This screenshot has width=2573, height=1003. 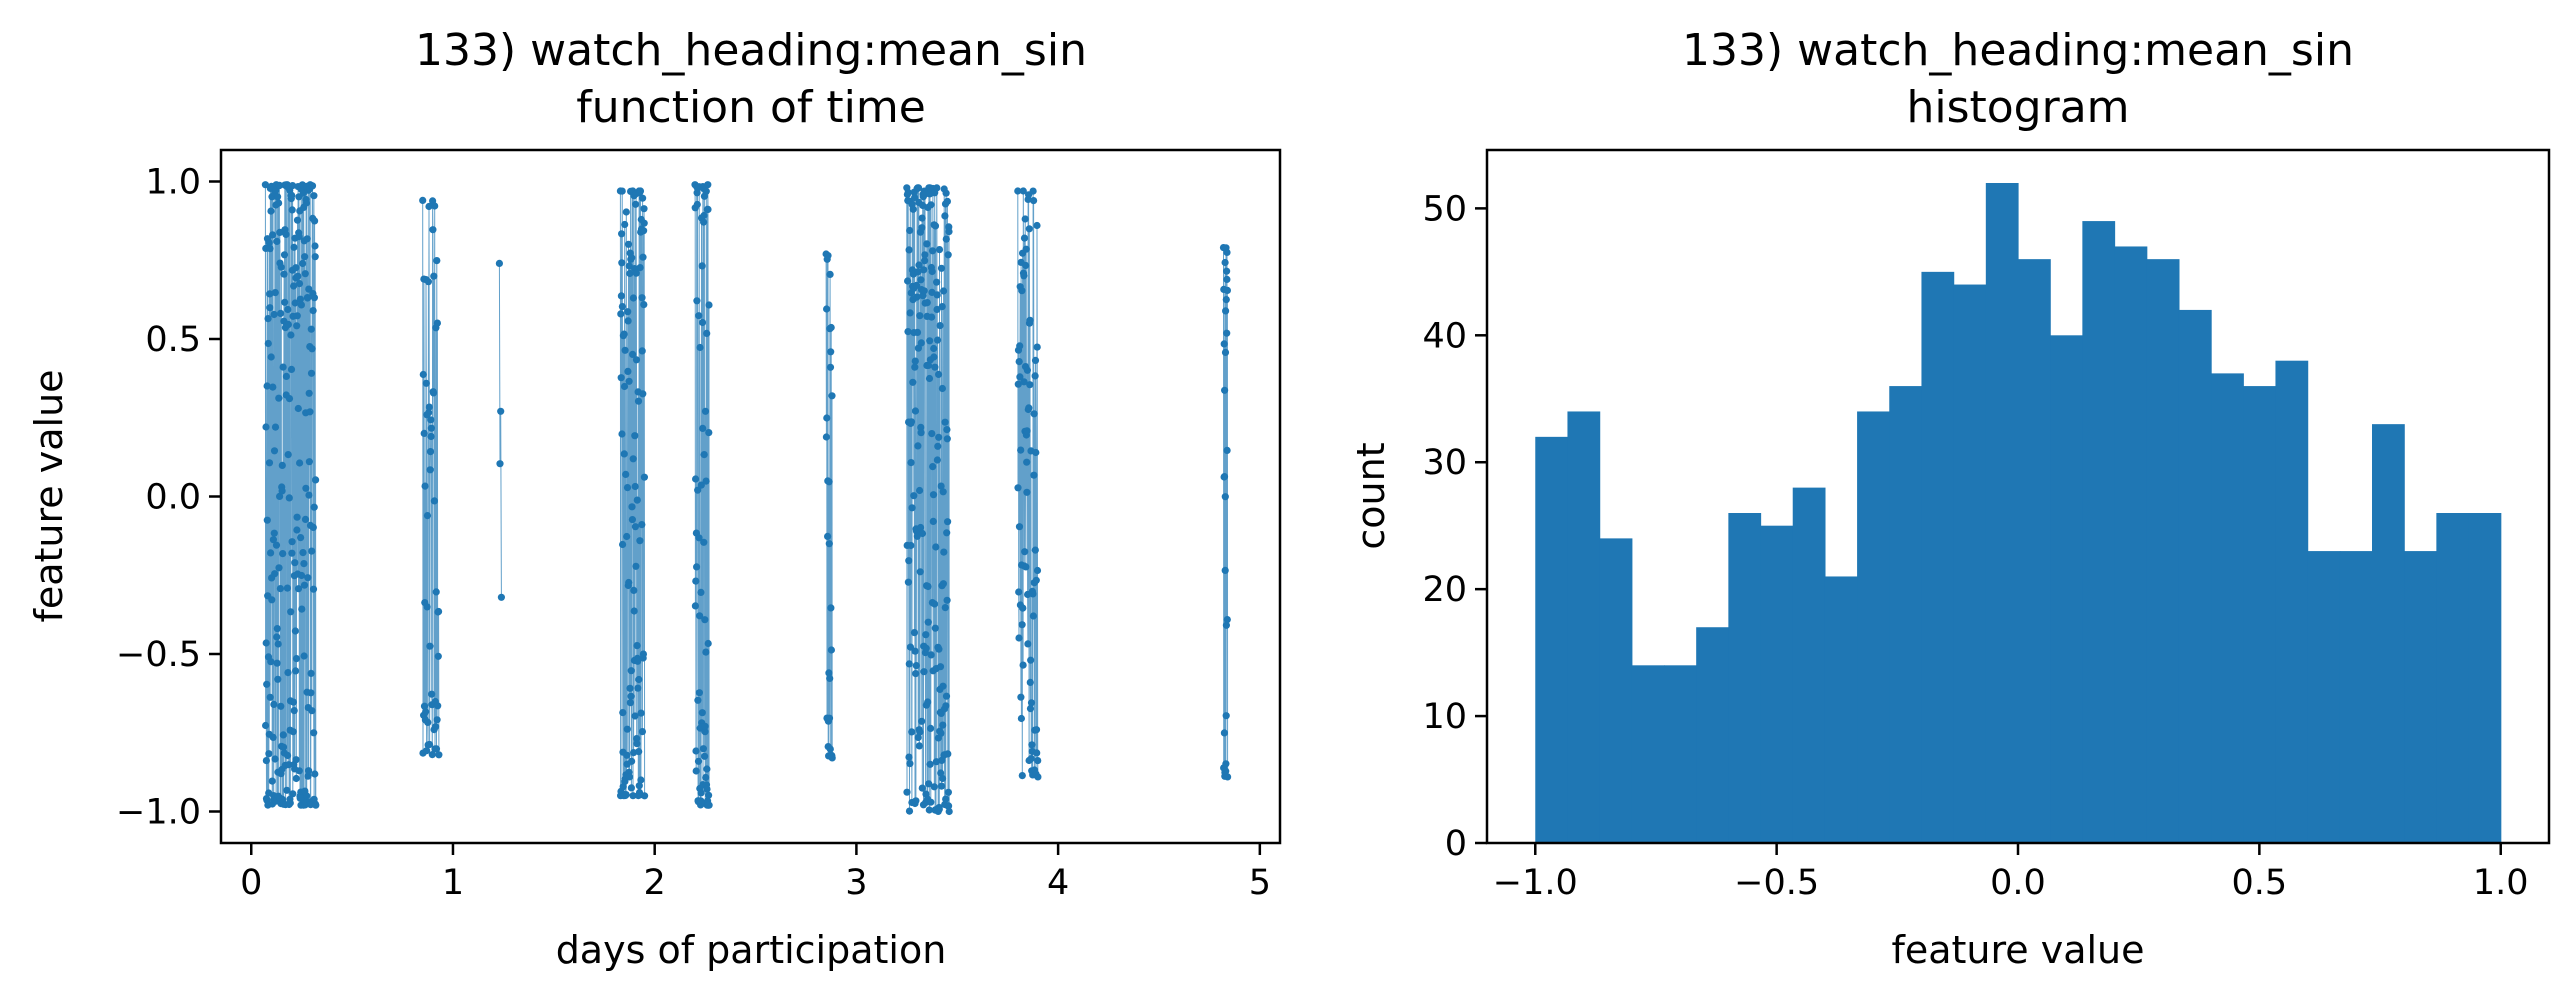 I want to click on time-series-title-line1: 133) watch_heading:mean_sin, so click(x=751, y=50).